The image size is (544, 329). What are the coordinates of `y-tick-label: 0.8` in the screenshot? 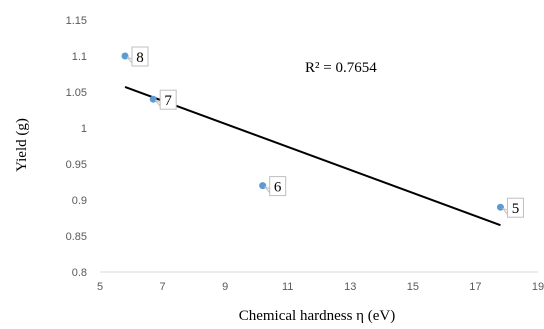 It's located at (79, 273).